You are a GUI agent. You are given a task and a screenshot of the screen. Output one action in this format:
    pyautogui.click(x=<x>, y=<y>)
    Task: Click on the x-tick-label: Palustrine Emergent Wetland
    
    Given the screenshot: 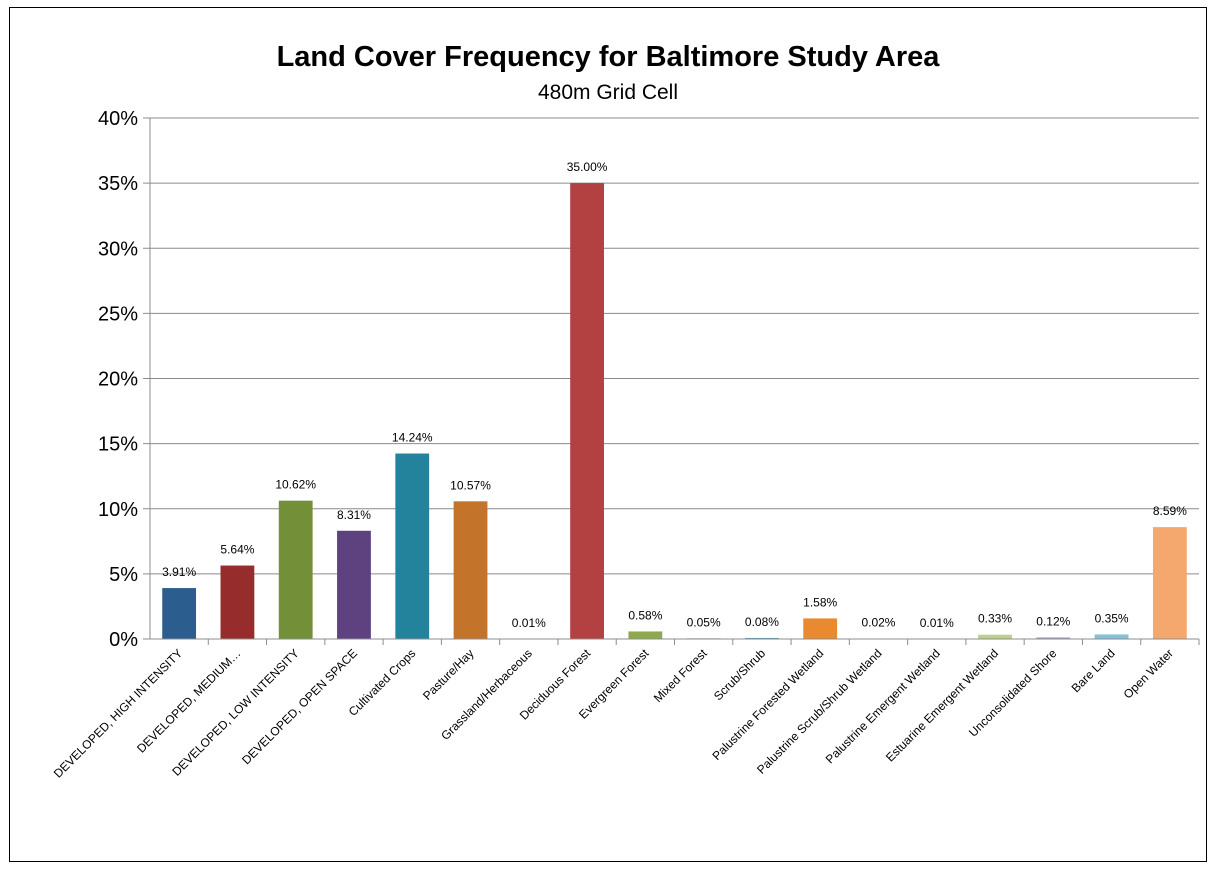 What is the action you would take?
    pyautogui.click(x=883, y=706)
    